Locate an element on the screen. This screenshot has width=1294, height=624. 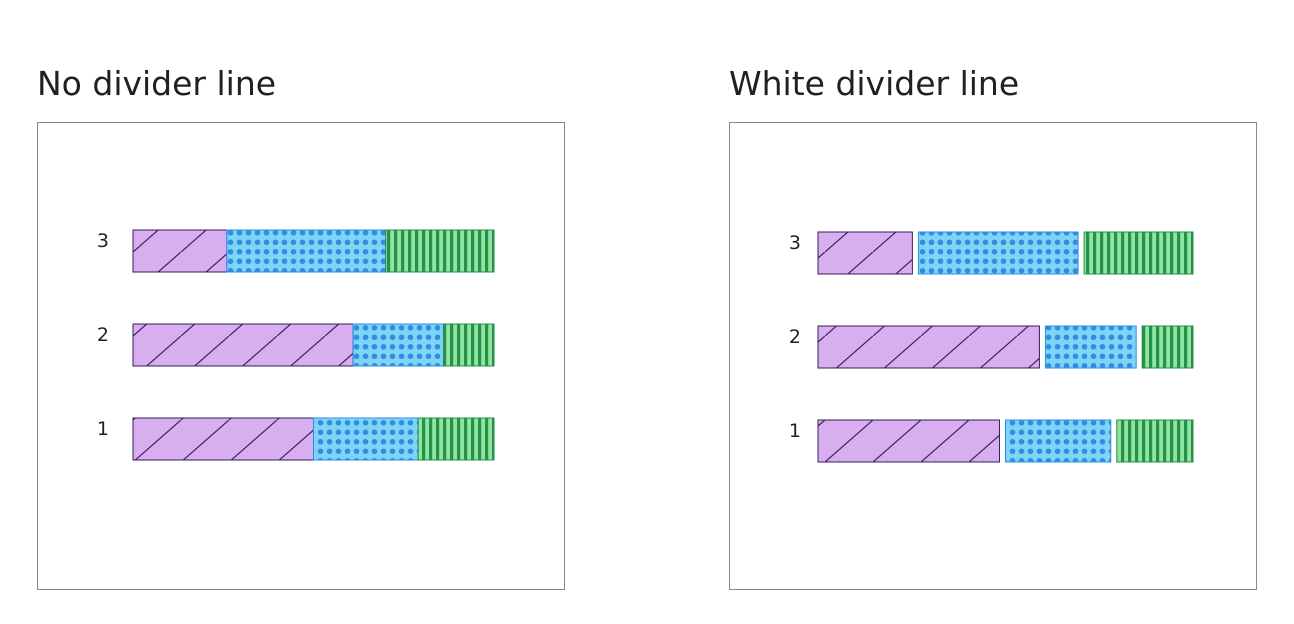
chart-title: White divider line is located at coordinates (874, 83).